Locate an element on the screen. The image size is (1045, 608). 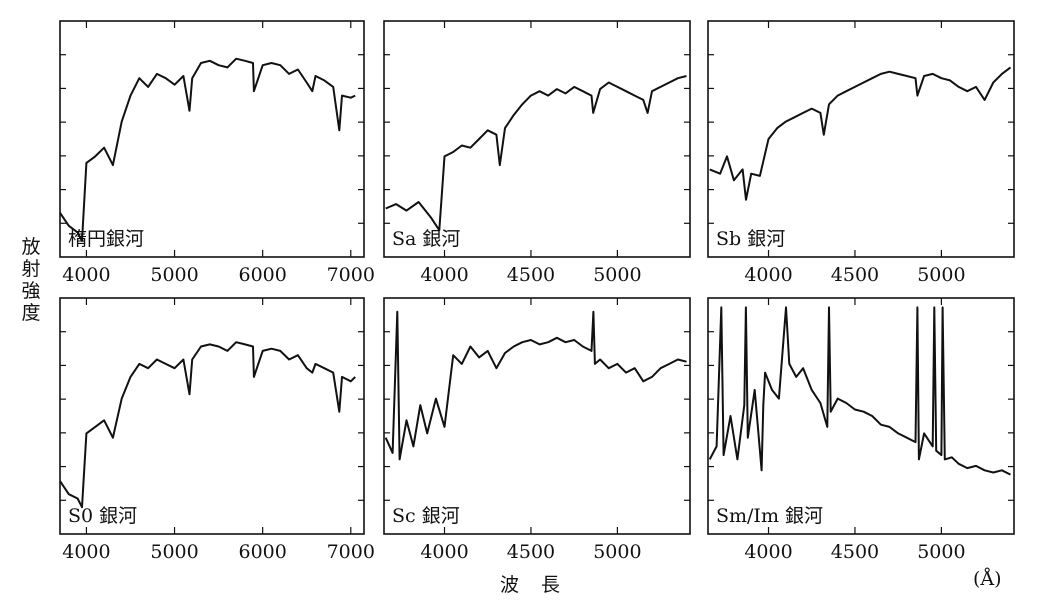
panel-label: 楕円銀河 is located at coordinates (106, 239).